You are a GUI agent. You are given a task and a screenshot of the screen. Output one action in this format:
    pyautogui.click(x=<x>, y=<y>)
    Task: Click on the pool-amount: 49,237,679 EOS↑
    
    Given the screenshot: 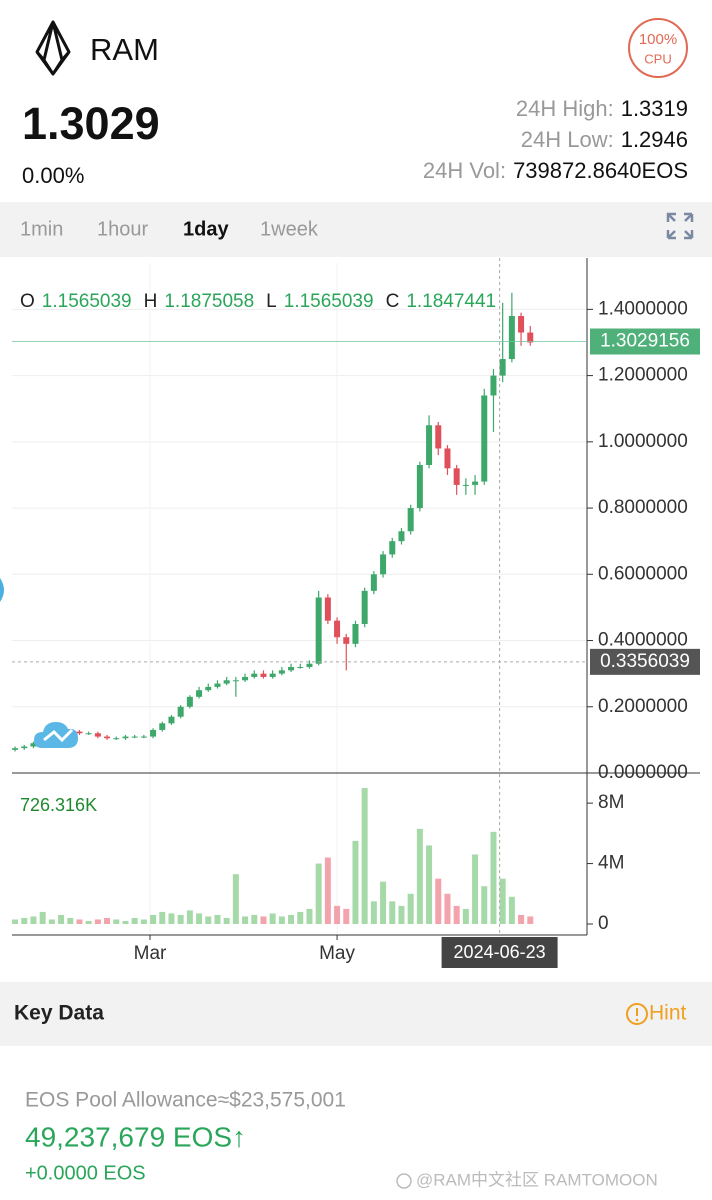 What is the action you would take?
    pyautogui.click(x=135, y=1136)
    